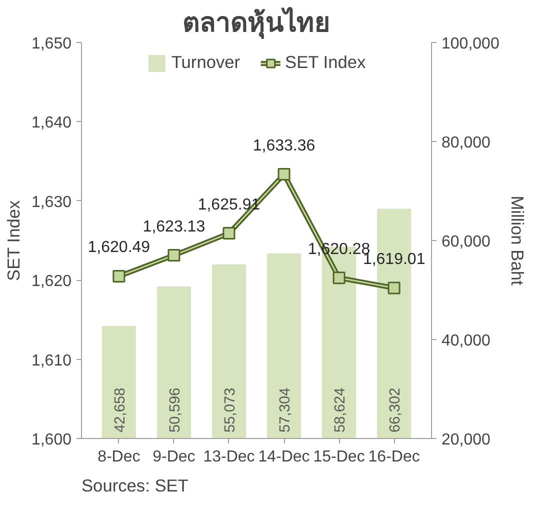  What do you see at coordinates (471, 44) in the screenshot?
I see `y2-tick-label: 100,000` at bounding box center [471, 44].